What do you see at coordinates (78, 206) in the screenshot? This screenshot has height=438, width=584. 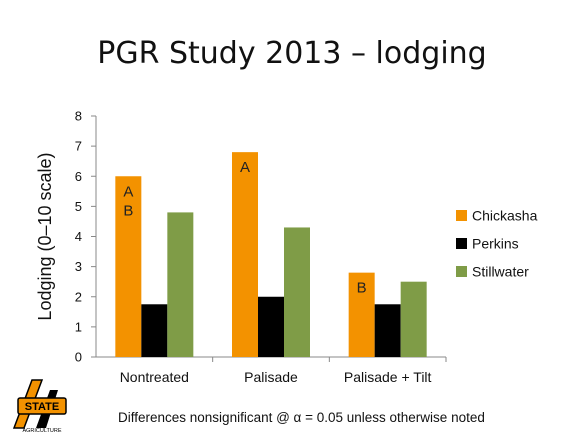 I see `y-tick-label: 5` at bounding box center [78, 206].